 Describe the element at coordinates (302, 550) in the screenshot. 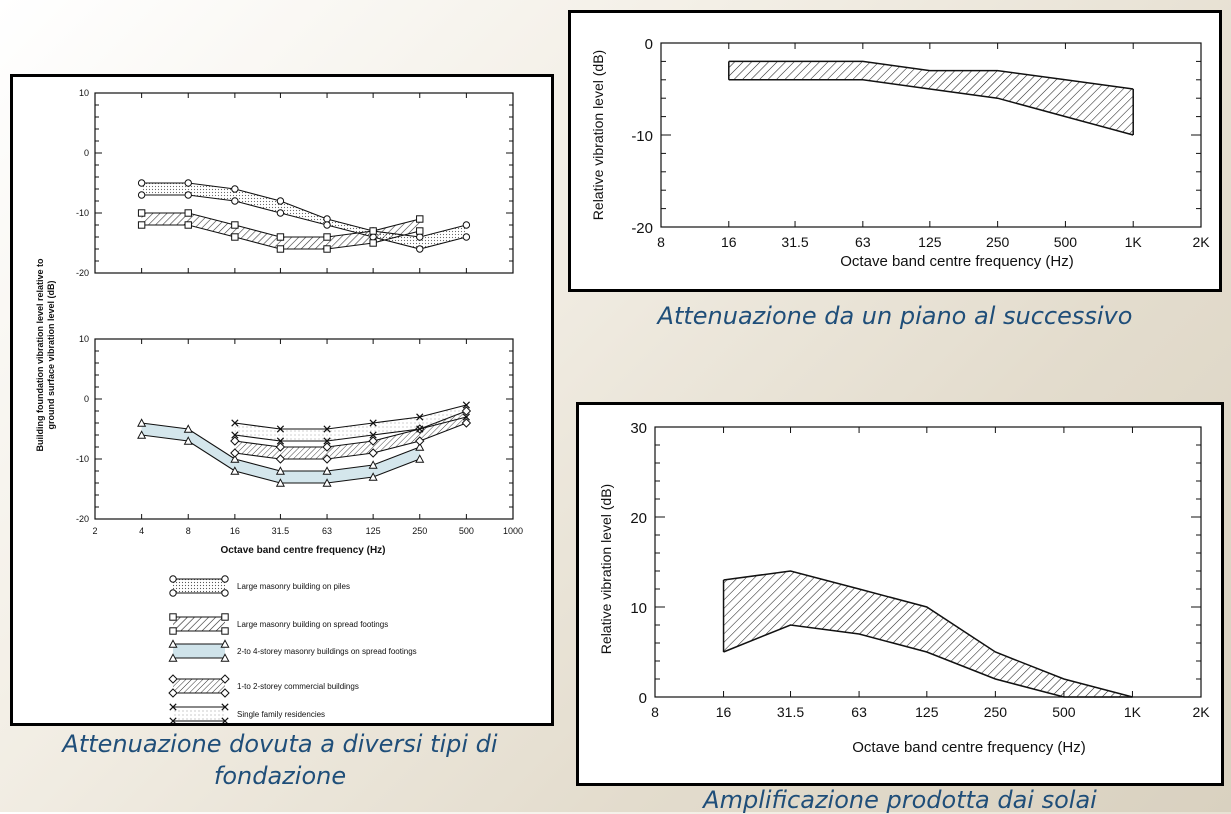

I see `foundation-xlabel: Octave band centre frequency (Hz)` at that location.